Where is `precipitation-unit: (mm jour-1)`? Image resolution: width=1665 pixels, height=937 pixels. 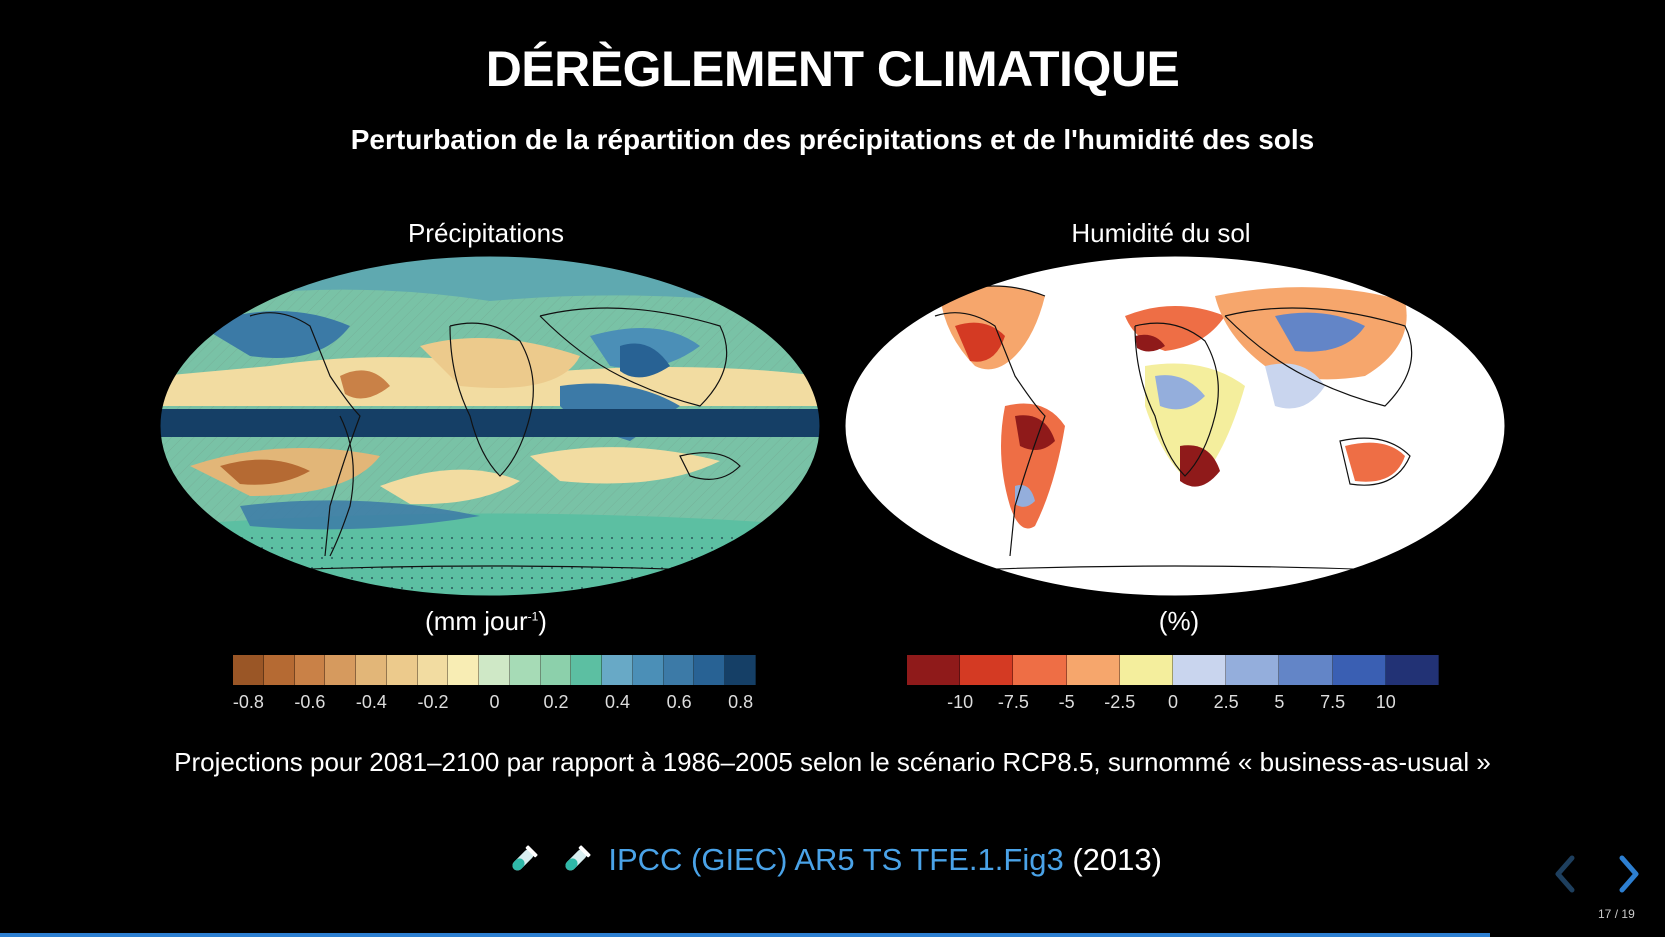 precipitation-unit: (mm jour-1) is located at coordinates (486, 621).